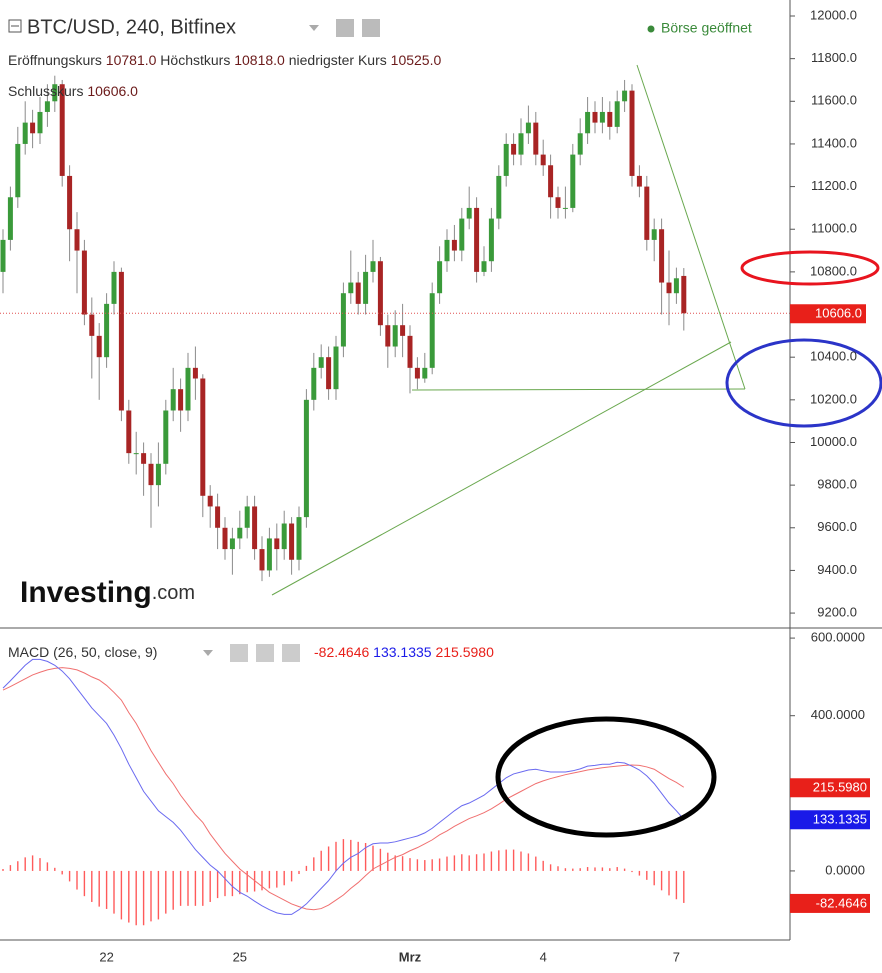 This screenshot has width=882, height=973. I want to click on last-price-label: 10606.0, so click(838, 313).